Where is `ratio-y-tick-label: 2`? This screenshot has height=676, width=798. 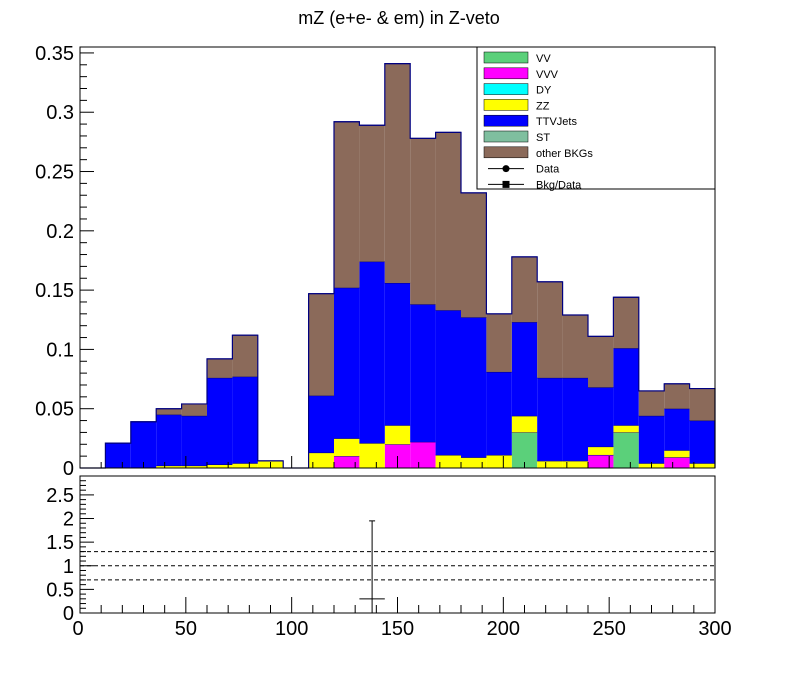
ratio-y-tick-label: 2 is located at coordinates (68, 520).